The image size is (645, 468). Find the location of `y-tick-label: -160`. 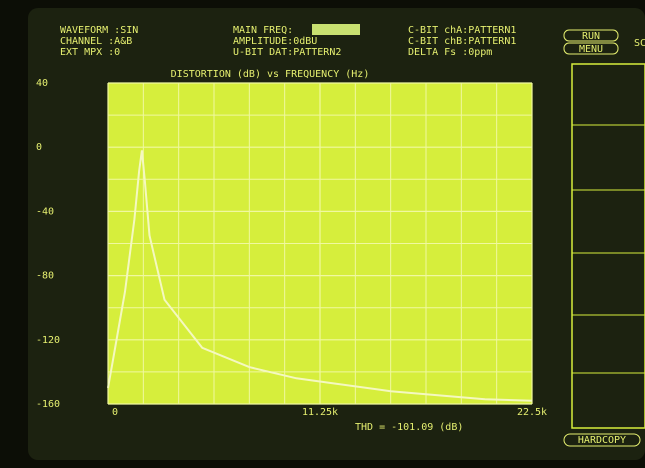

y-tick-label: -160 is located at coordinates (48, 404).